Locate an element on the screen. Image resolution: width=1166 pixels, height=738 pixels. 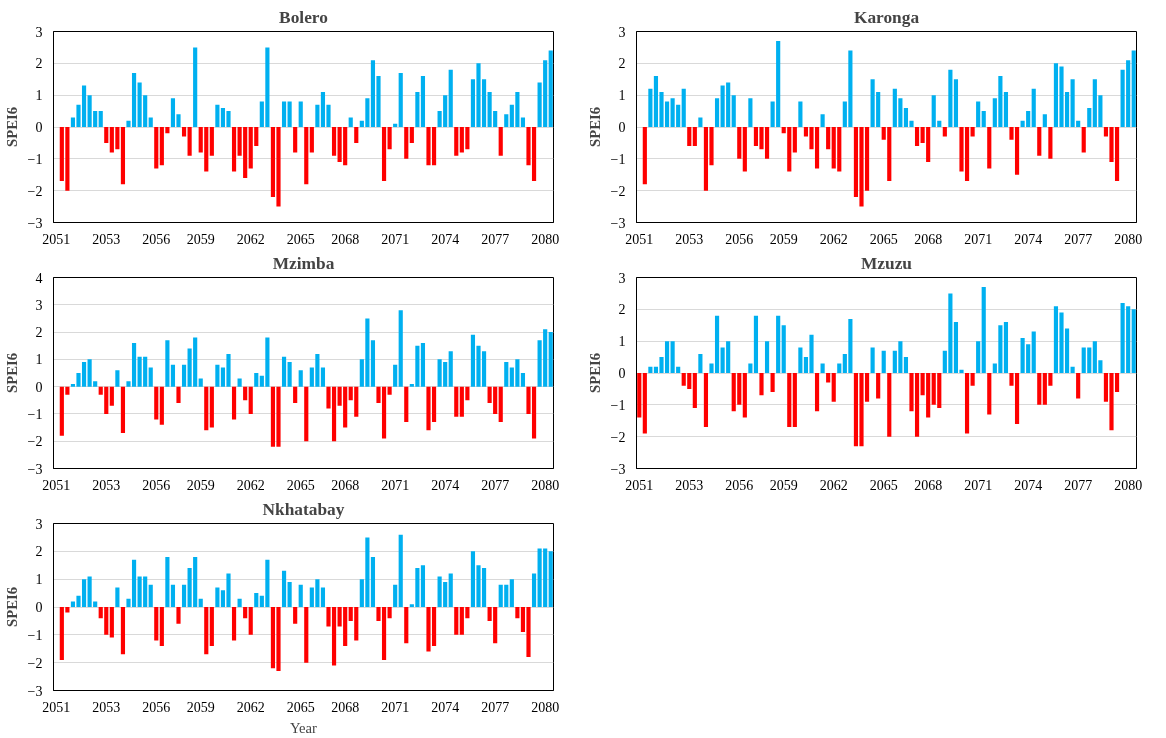
y-tick-label: 4 is located at coordinates (39, 278).